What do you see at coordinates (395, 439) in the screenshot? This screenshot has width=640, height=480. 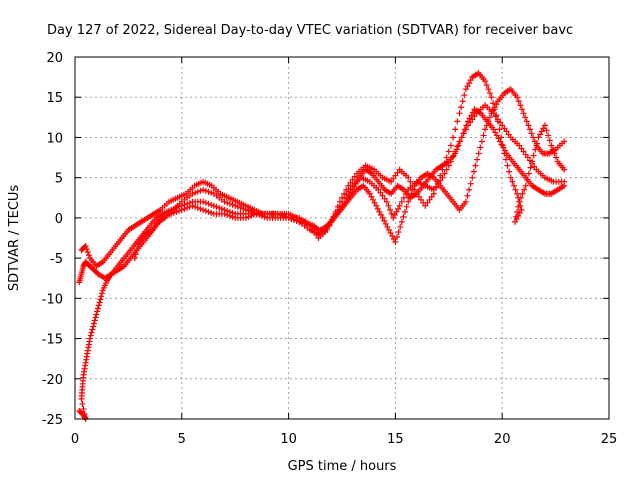 I see `x-tick-label: 15` at bounding box center [395, 439].